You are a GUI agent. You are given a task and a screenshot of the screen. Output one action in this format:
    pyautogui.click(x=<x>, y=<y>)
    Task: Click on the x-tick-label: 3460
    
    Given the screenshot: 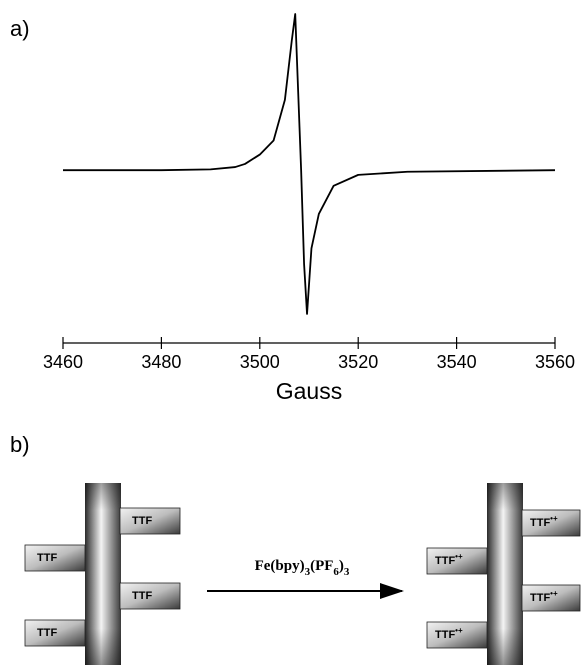 What is the action you would take?
    pyautogui.click(x=63, y=362)
    